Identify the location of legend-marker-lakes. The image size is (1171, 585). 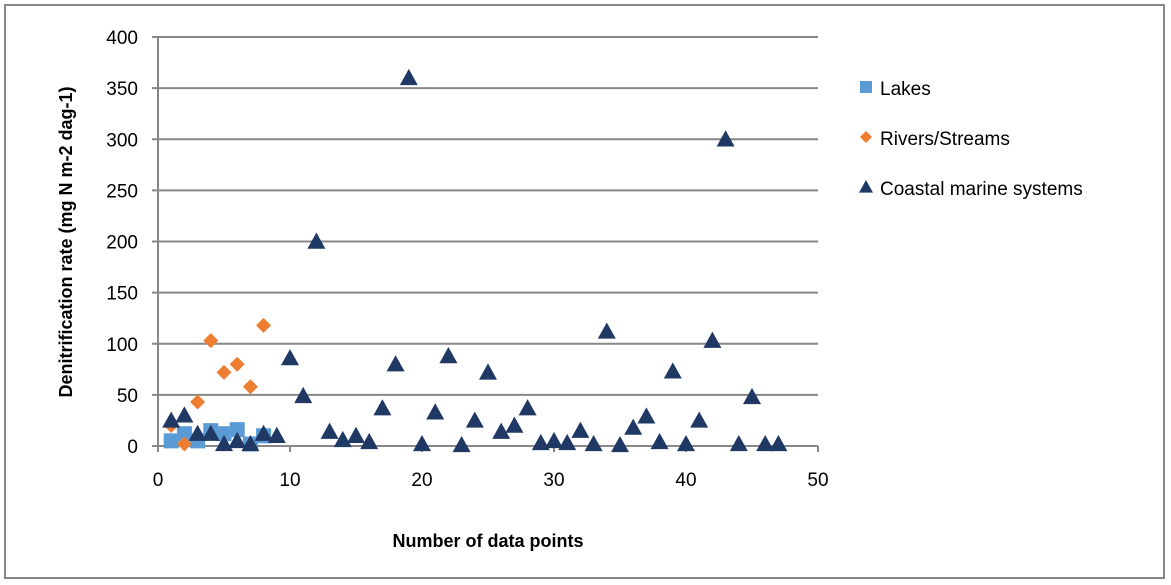
(866, 87).